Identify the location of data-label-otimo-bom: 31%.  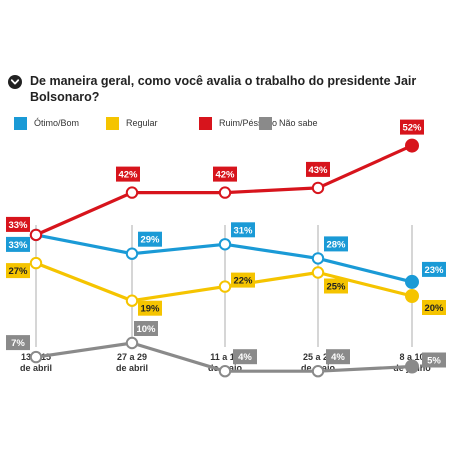
(243, 230).